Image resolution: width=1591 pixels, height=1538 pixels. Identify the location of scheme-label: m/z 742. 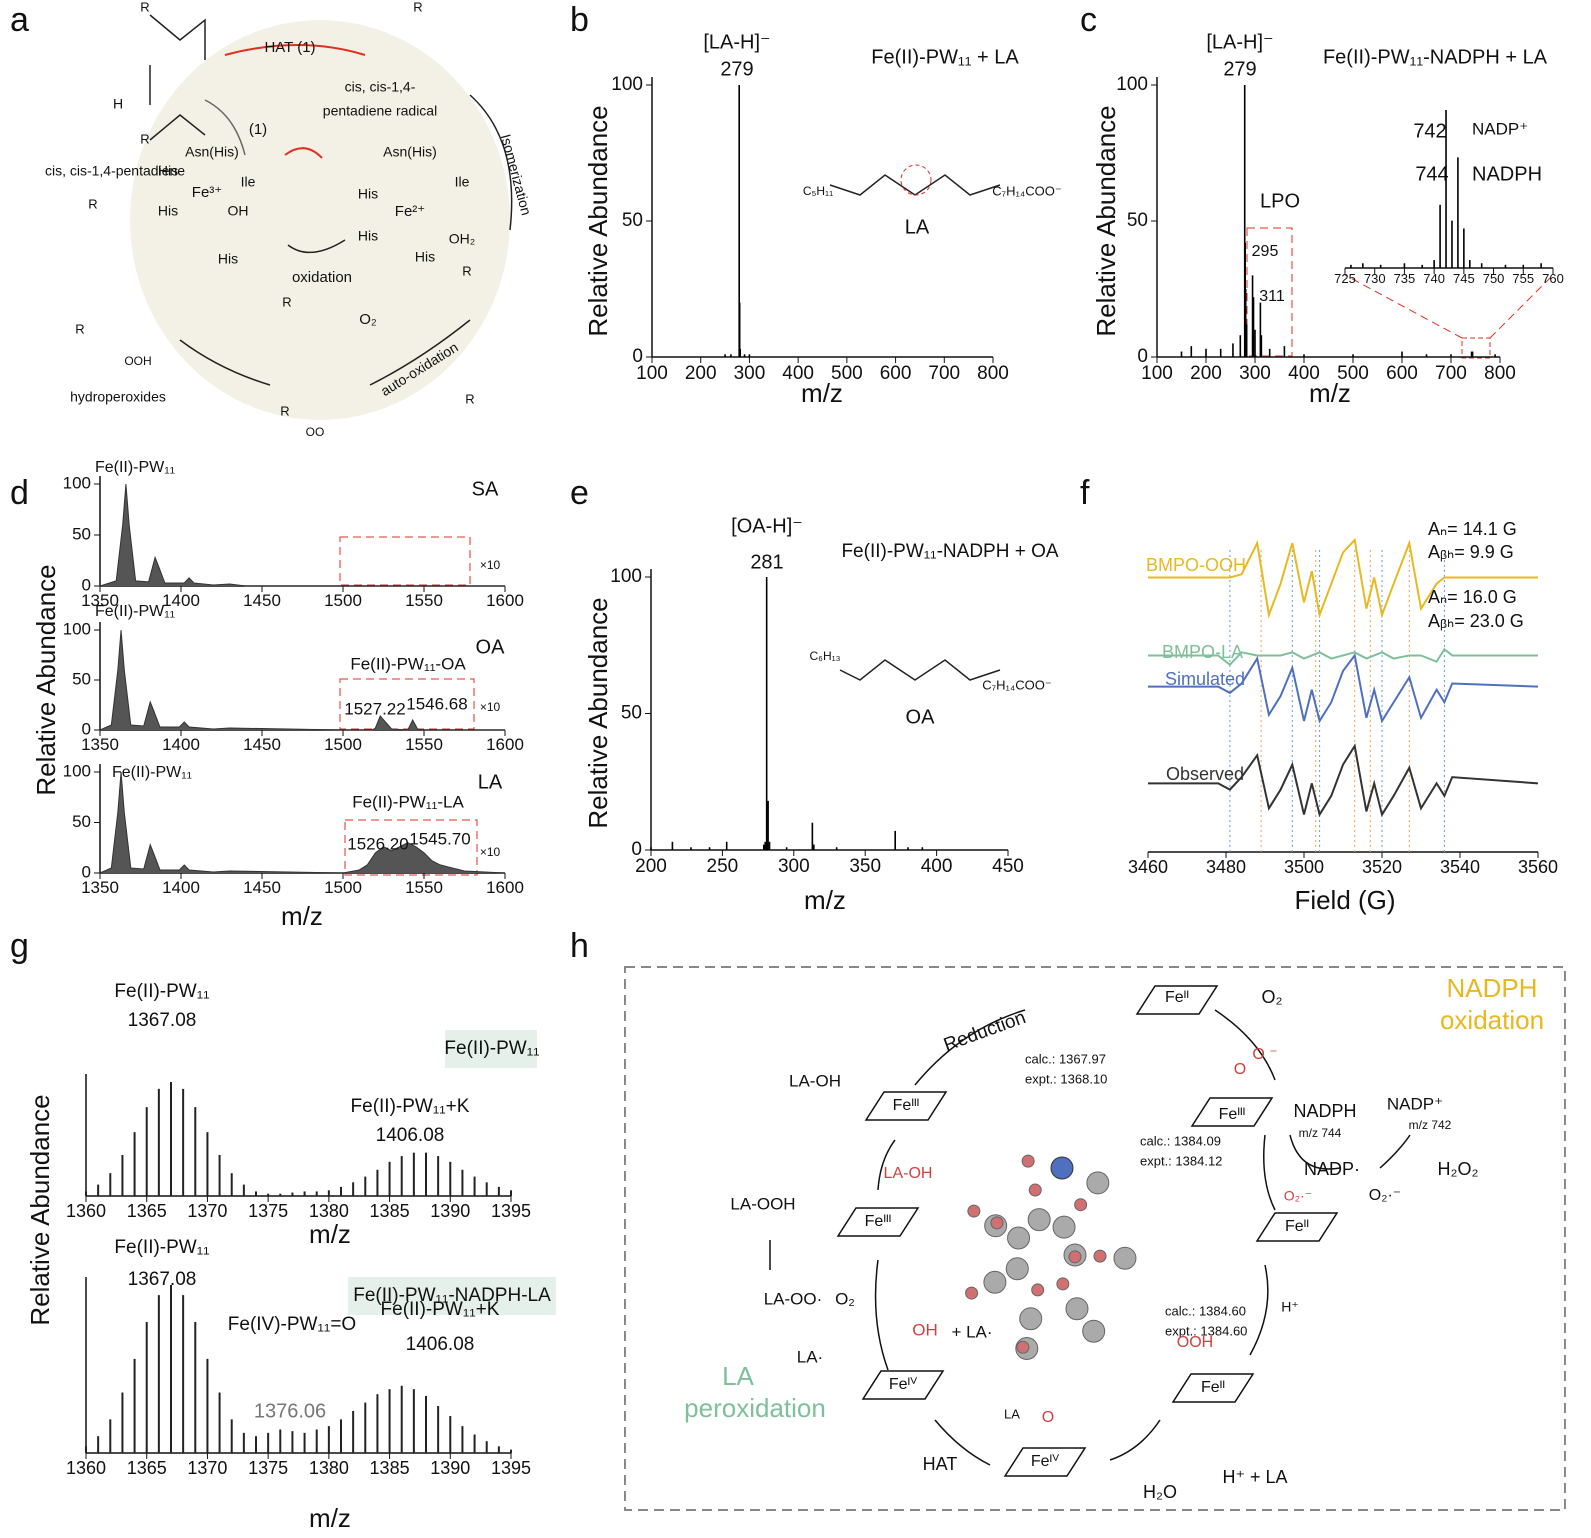
(1430, 1125).